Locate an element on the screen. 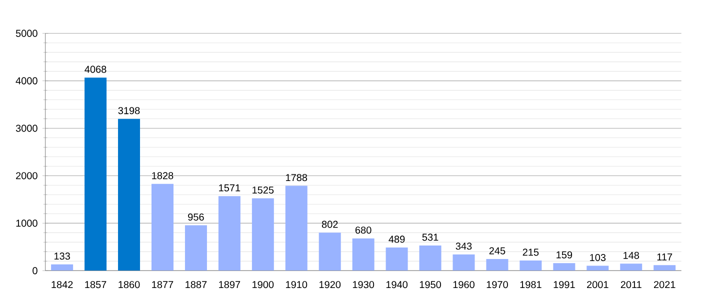 Image resolution: width=710 pixels, height=300 pixels. x-tick-label: 1900 is located at coordinates (263, 284).